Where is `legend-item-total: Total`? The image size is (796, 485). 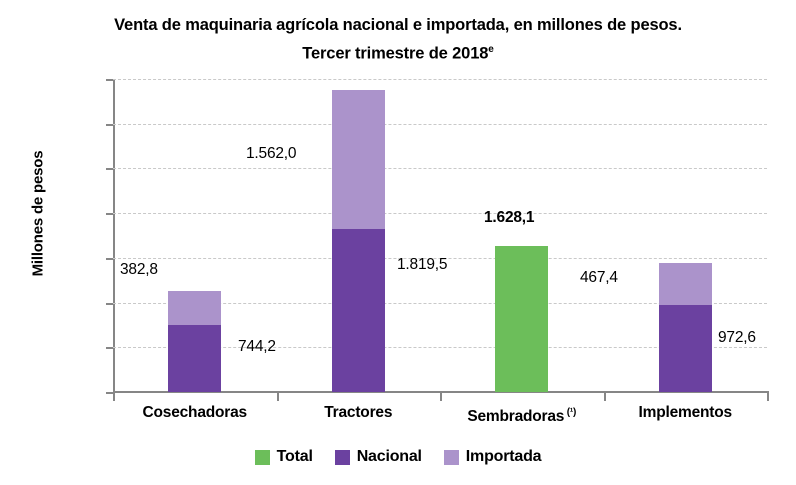 legend-item-total: Total is located at coordinates (283, 457).